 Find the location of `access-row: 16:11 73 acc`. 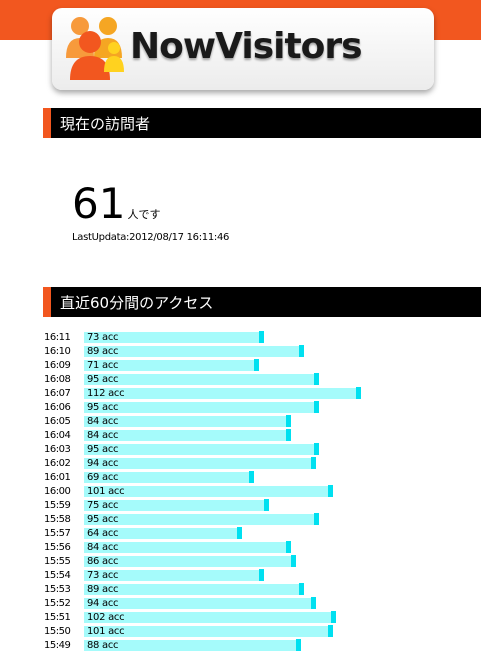

access-row: 16:11 73 acc is located at coordinates (240, 338).